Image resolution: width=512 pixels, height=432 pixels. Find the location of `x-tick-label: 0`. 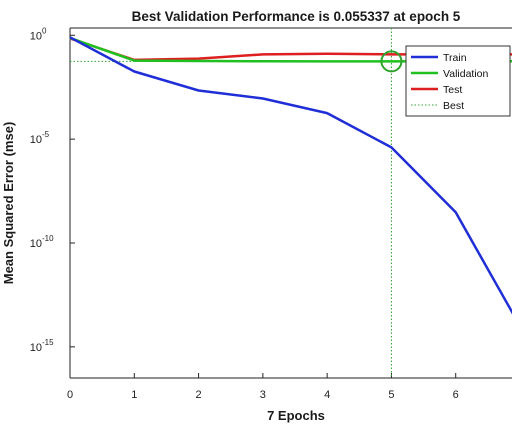

x-tick-label: 0 is located at coordinates (70, 395).